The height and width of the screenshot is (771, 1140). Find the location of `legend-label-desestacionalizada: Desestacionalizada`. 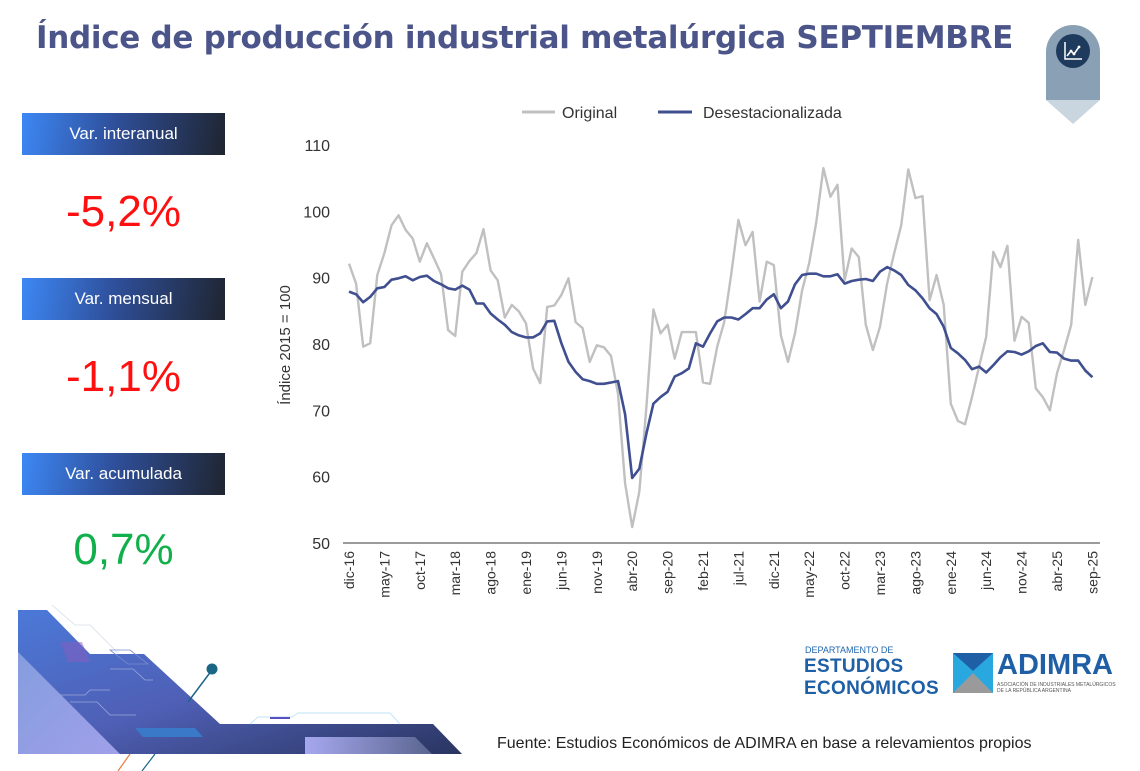

legend-label-desestacionalizada: Desestacionalizada is located at coordinates (772, 113).